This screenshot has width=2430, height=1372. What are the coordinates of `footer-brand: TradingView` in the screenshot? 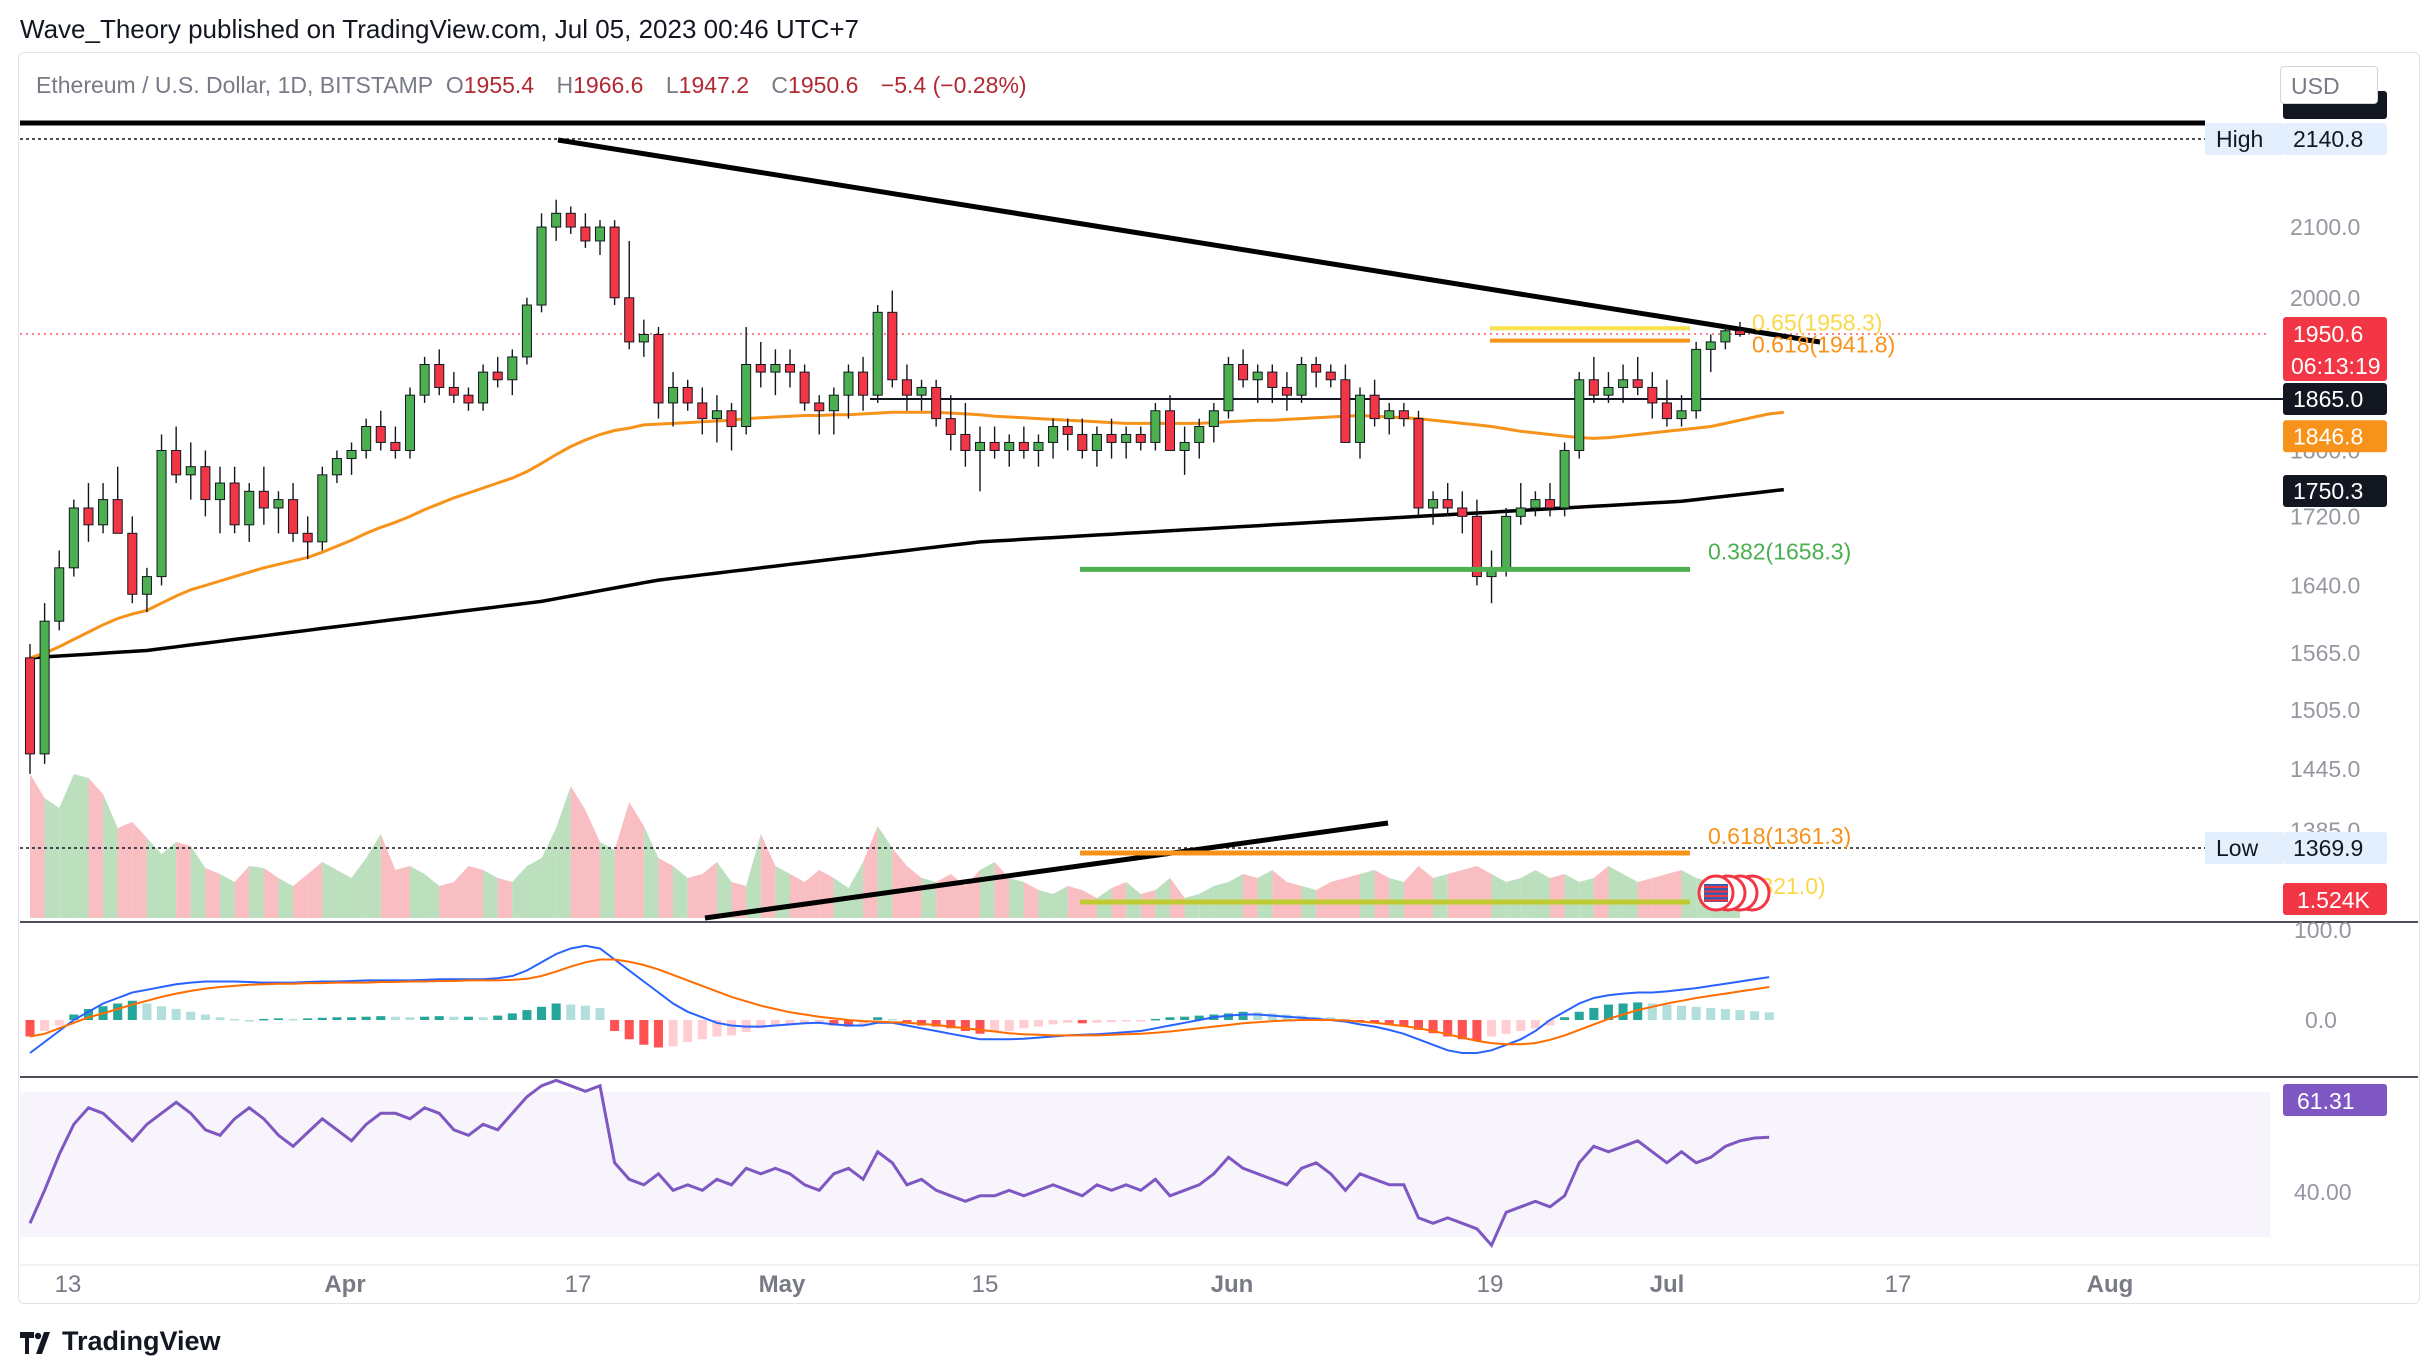 It's located at (120, 1341).